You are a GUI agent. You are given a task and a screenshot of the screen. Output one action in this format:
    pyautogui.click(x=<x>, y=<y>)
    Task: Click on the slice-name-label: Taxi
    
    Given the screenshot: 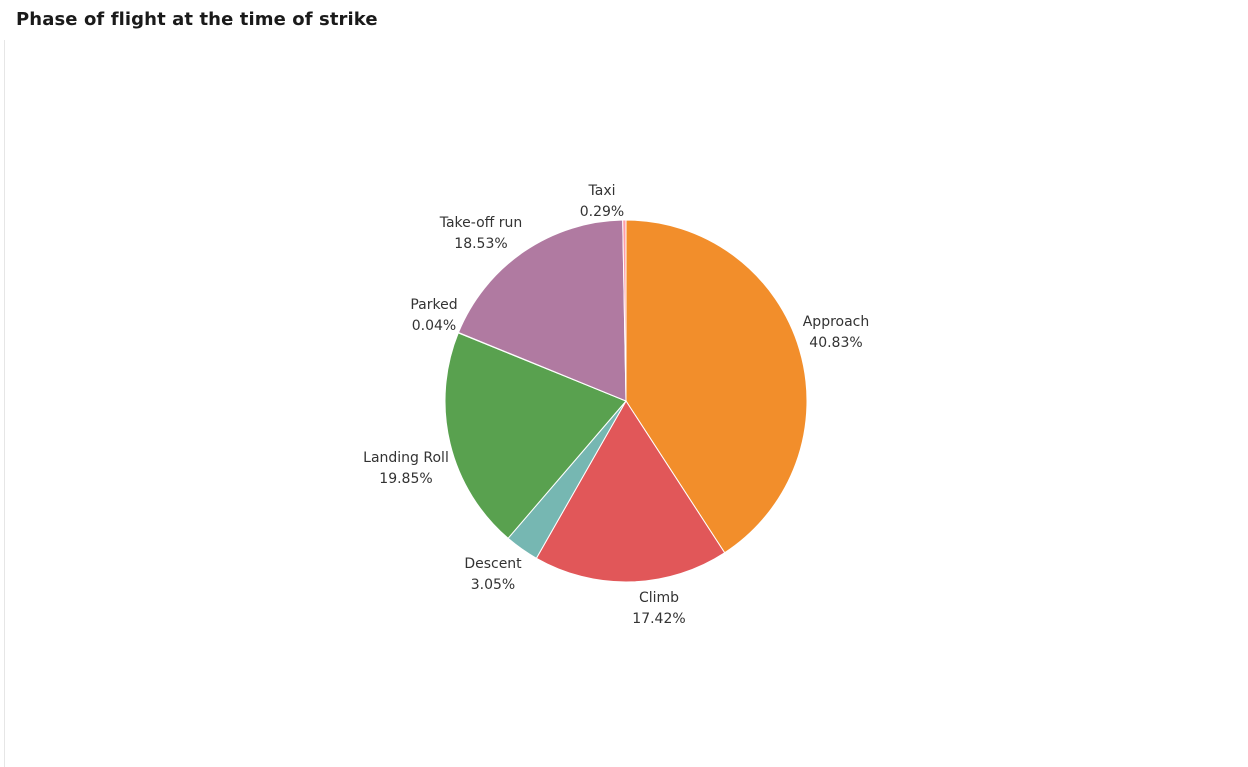 What is the action you would take?
    pyautogui.click(x=602, y=191)
    